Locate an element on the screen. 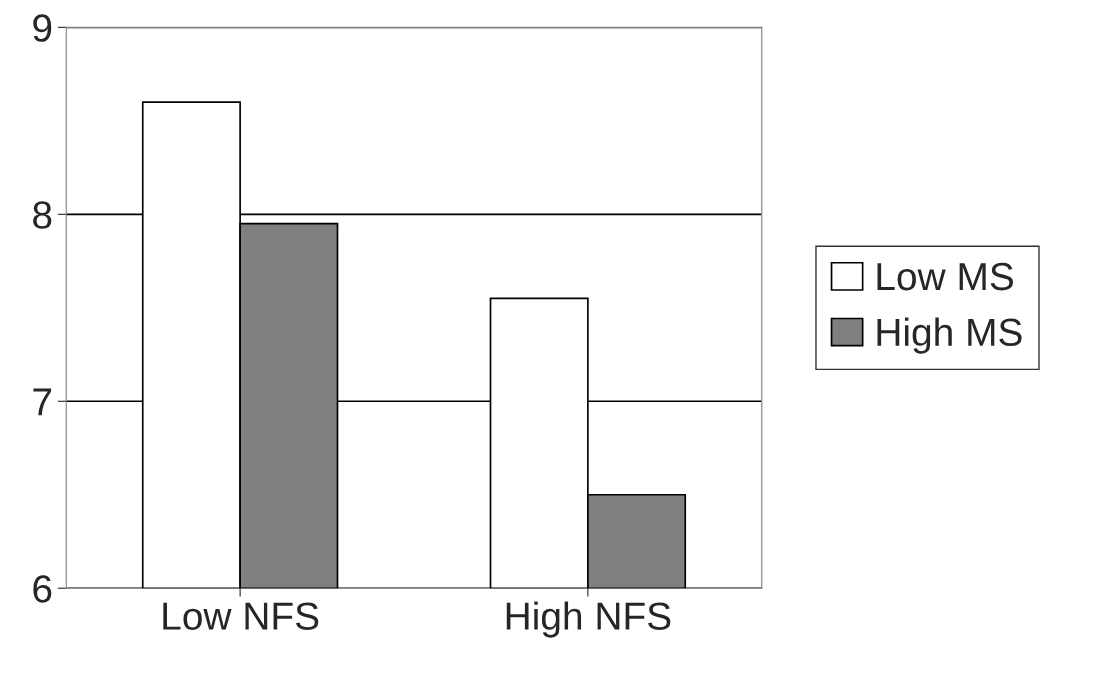  y-tick-label: 7 is located at coordinates (42, 402).